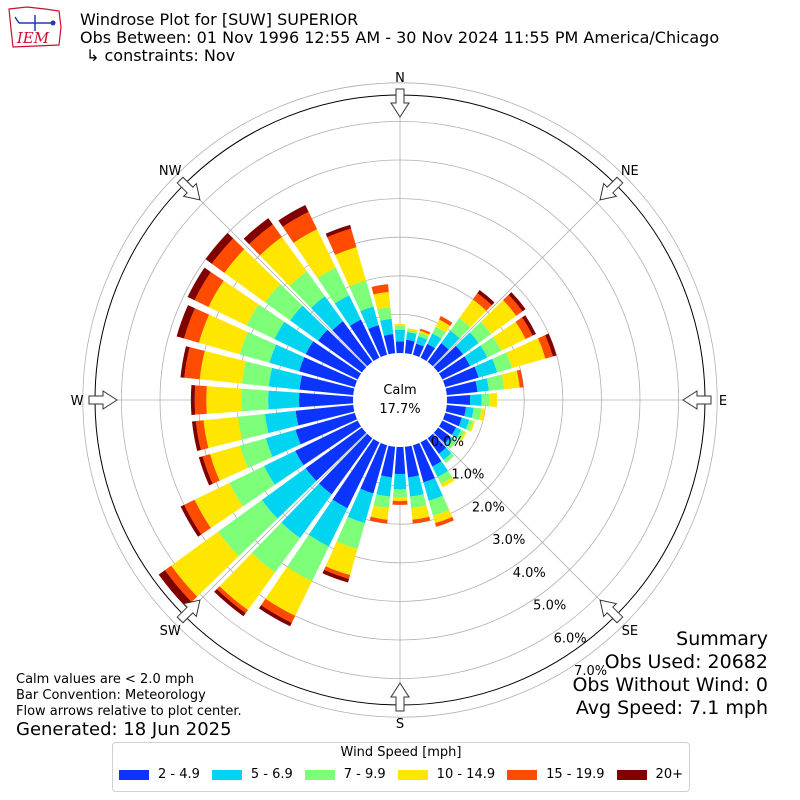  Describe the element at coordinates (33, 38) in the screenshot. I see `logo-text: IEM` at that location.